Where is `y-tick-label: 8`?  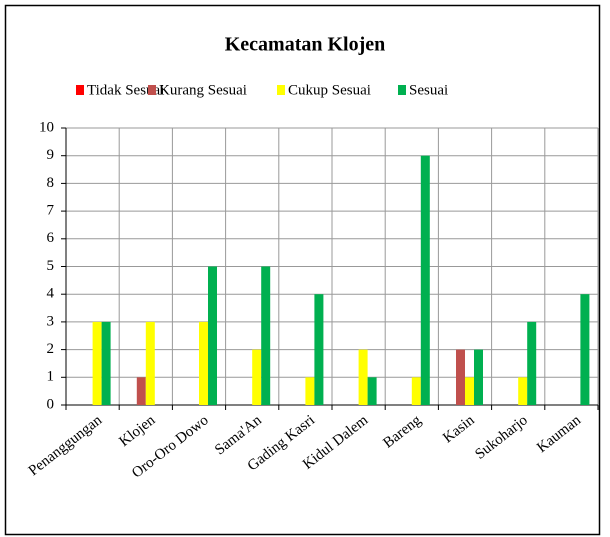 y-tick-label: 8 is located at coordinates (51, 183).